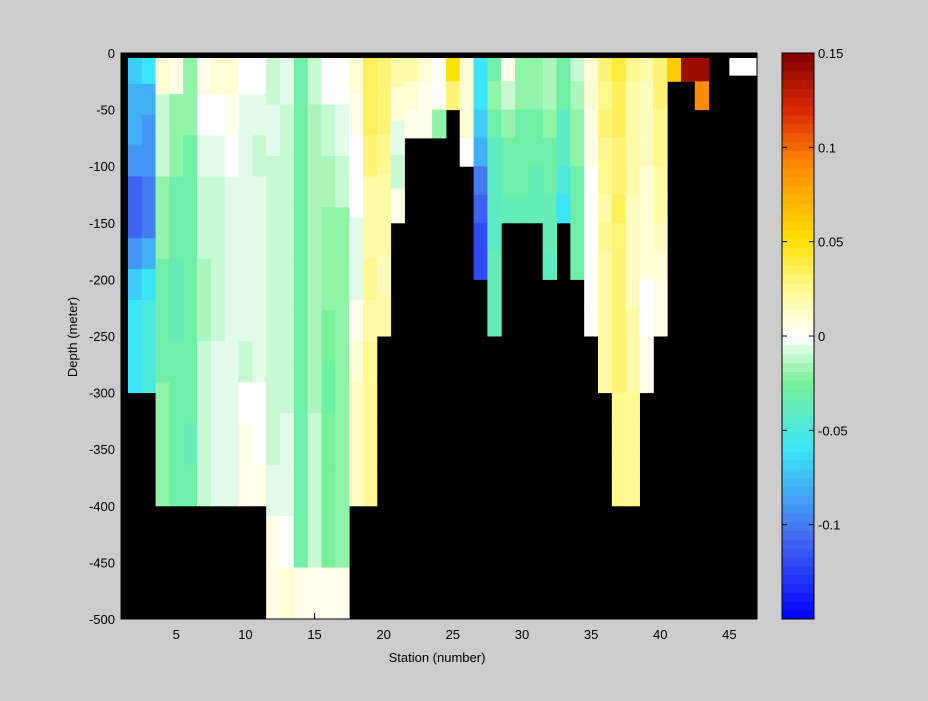  What do you see at coordinates (660, 634) in the screenshot?
I see `x-tick-label: 40` at bounding box center [660, 634].